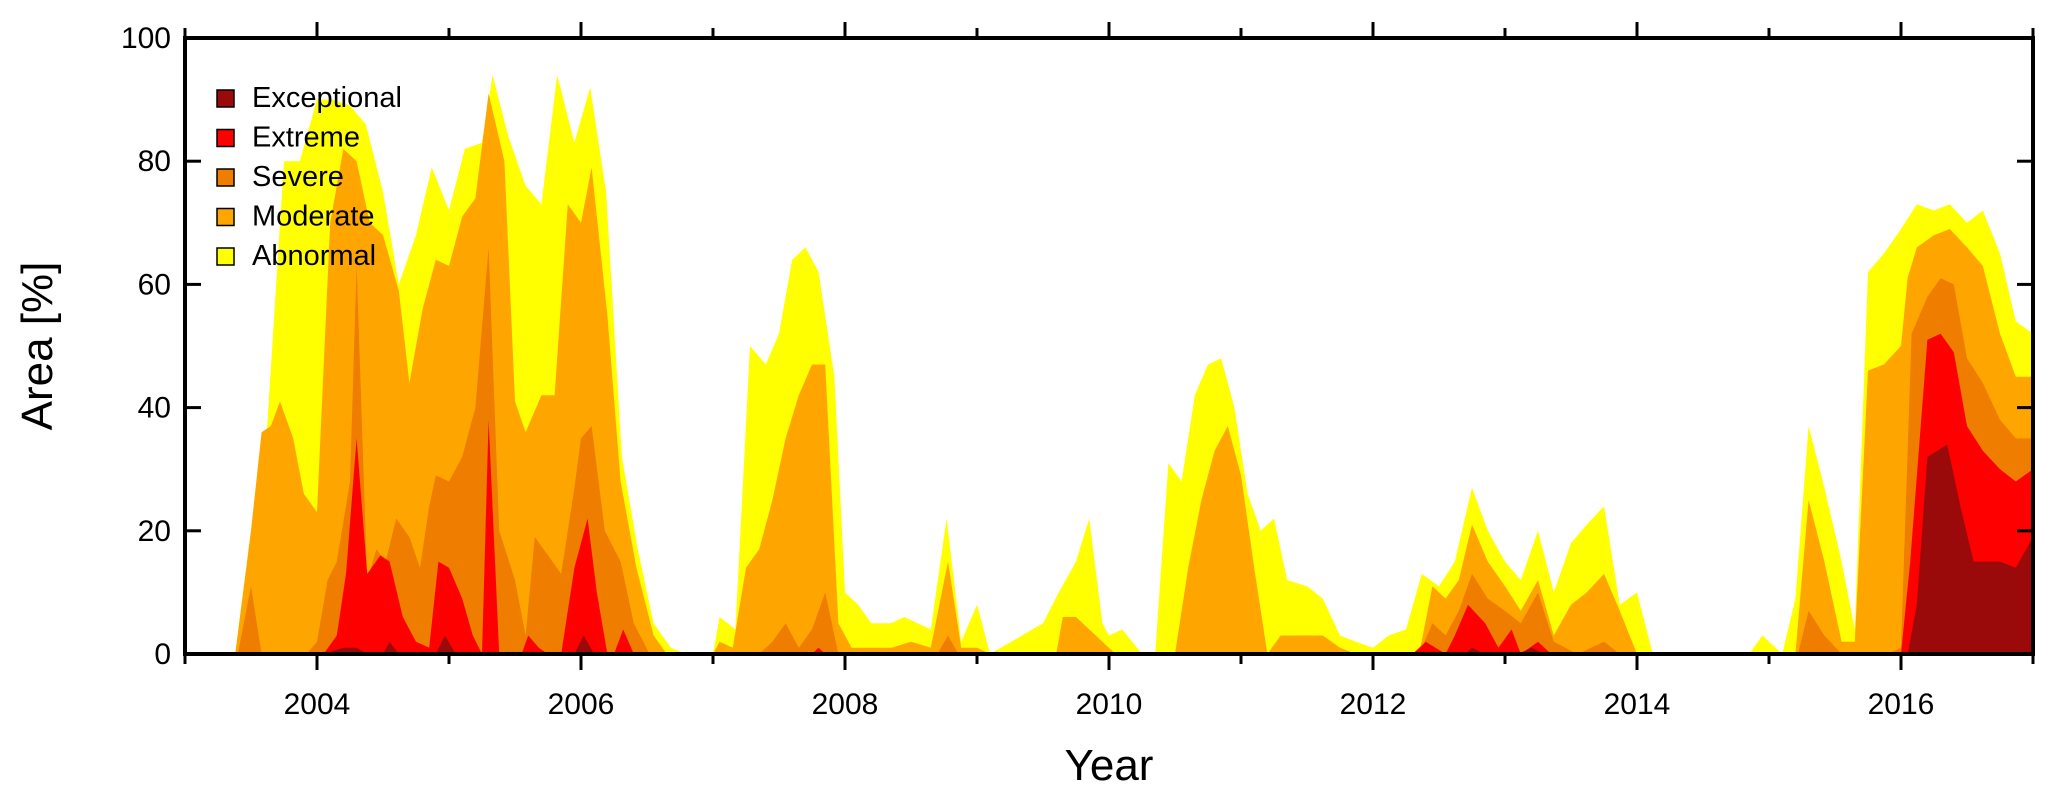 This screenshot has width=2067, height=799. Describe the element at coordinates (225, 217) in the screenshot. I see `legend-swatch-moderate` at that location.